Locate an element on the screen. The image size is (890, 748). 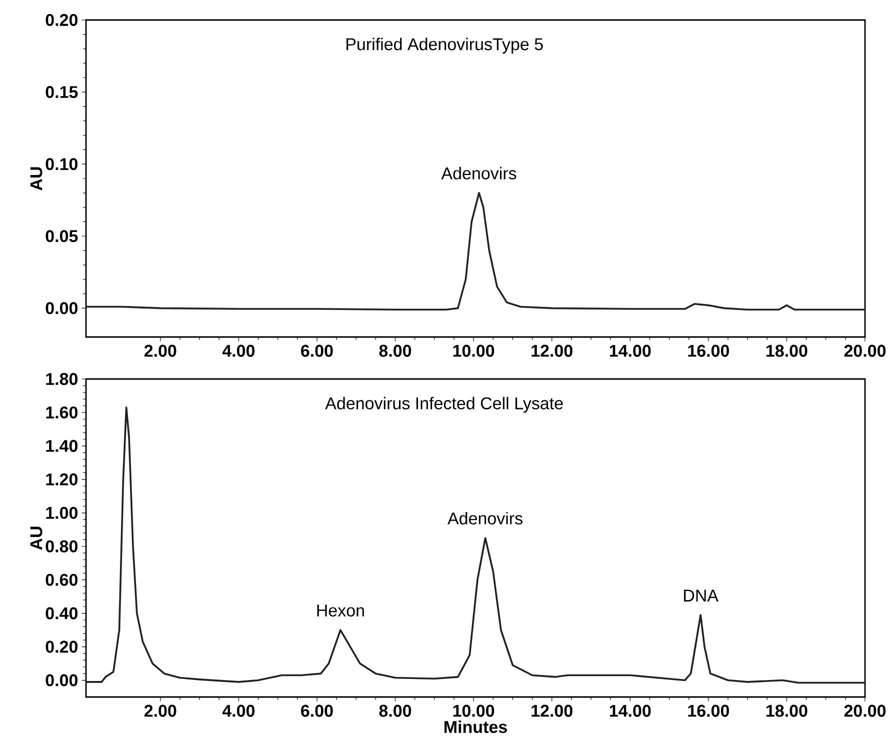
y-tick-label: 1.40 is located at coordinates (62, 446).